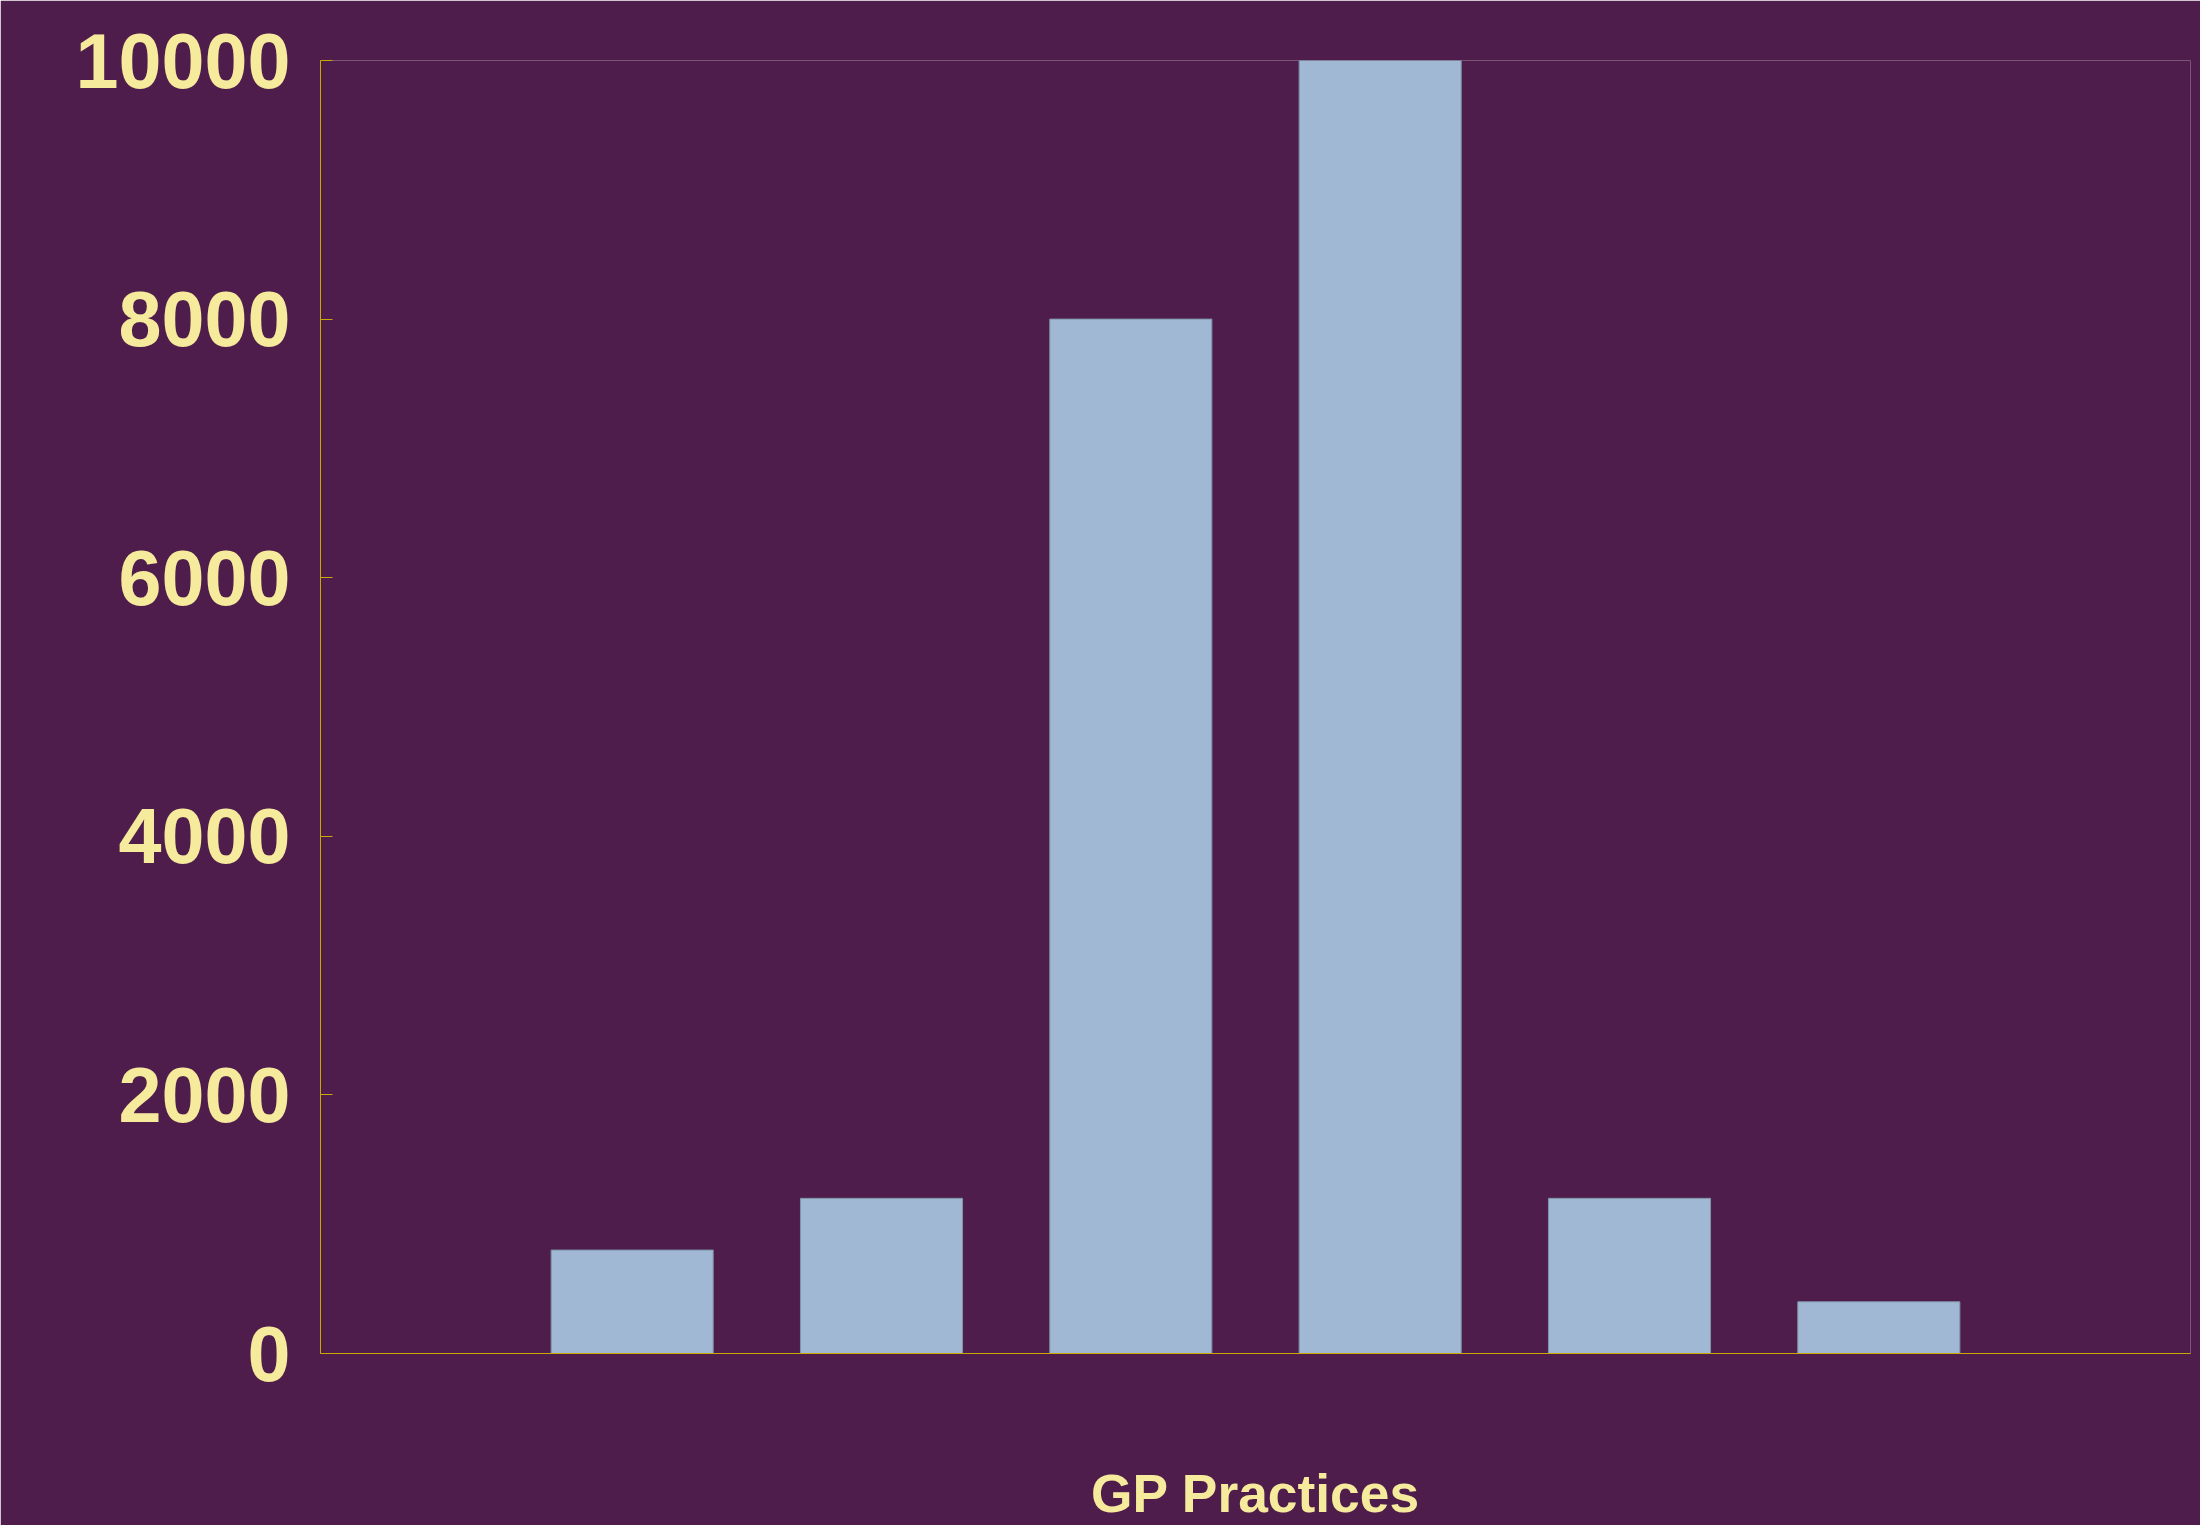 The height and width of the screenshot is (1531, 2208). Describe the element at coordinates (1255, 1493) in the screenshot. I see `x-axis-title: GP Practices` at that location.